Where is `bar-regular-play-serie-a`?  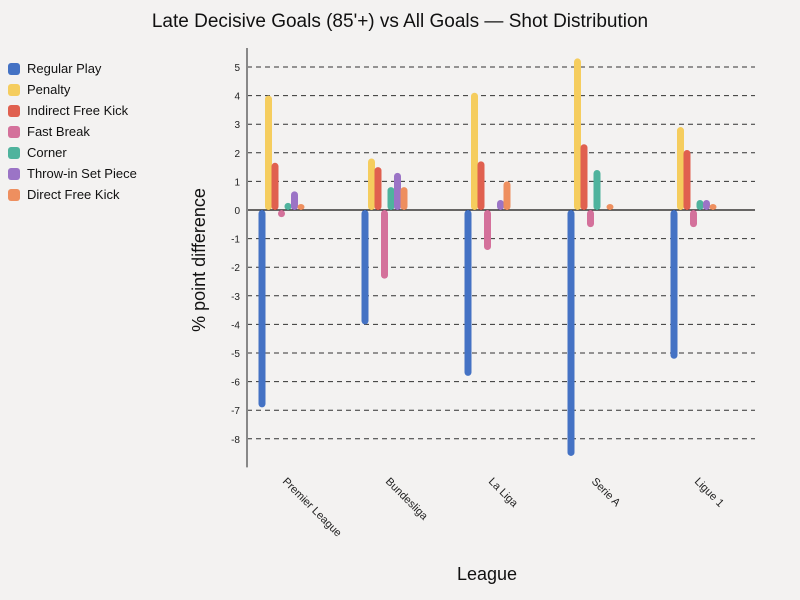 bar-regular-play-serie-a is located at coordinates (571, 333).